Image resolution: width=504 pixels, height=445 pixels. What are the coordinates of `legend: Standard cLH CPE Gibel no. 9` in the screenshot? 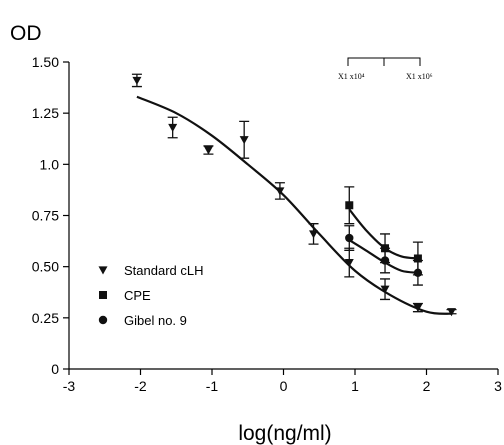 It's located at (151, 295).